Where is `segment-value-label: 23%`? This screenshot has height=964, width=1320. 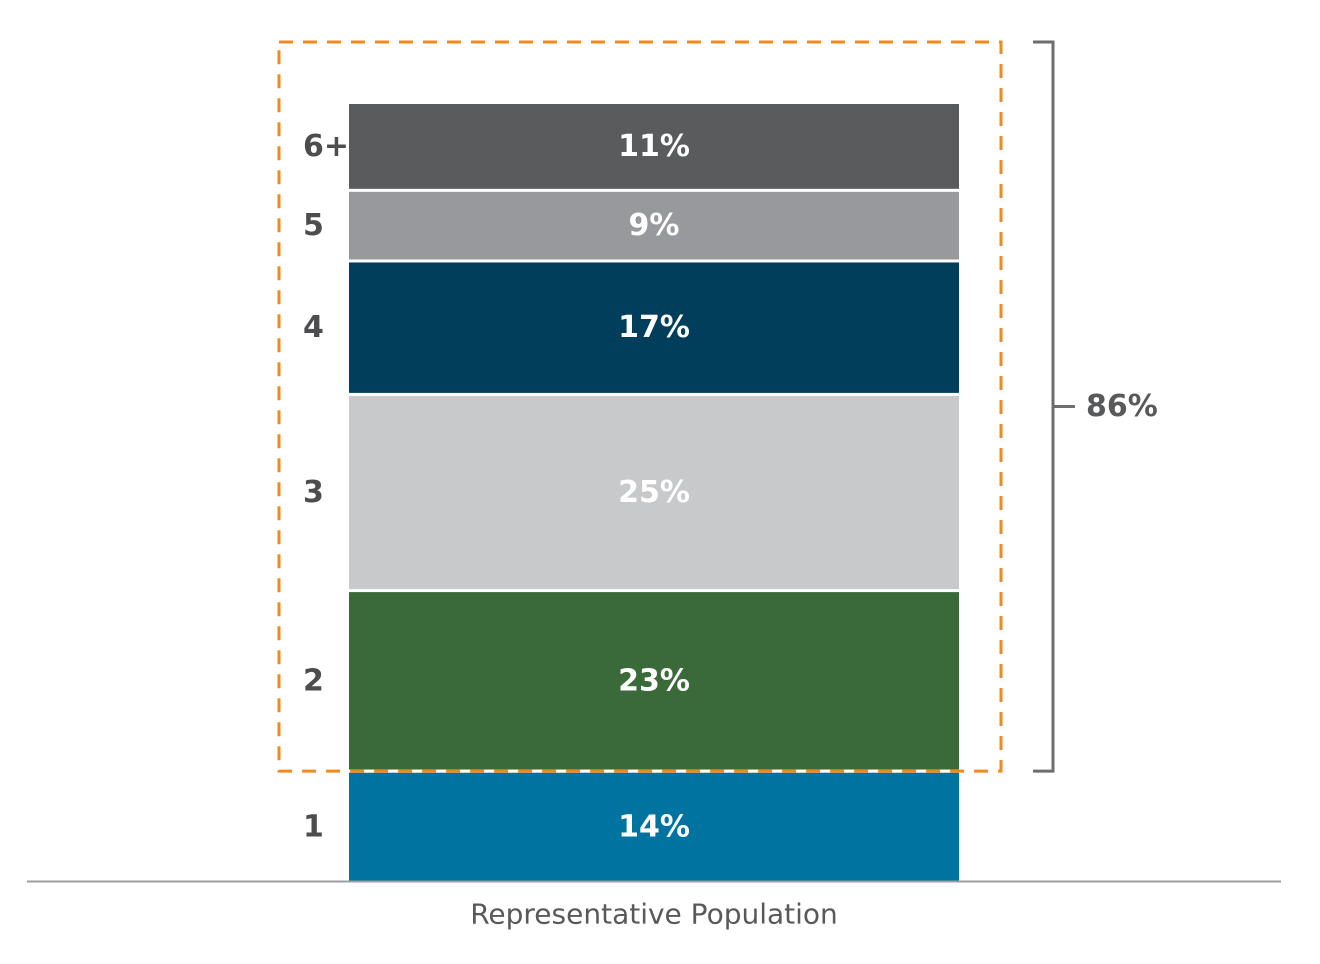 segment-value-label: 23% is located at coordinates (654, 680).